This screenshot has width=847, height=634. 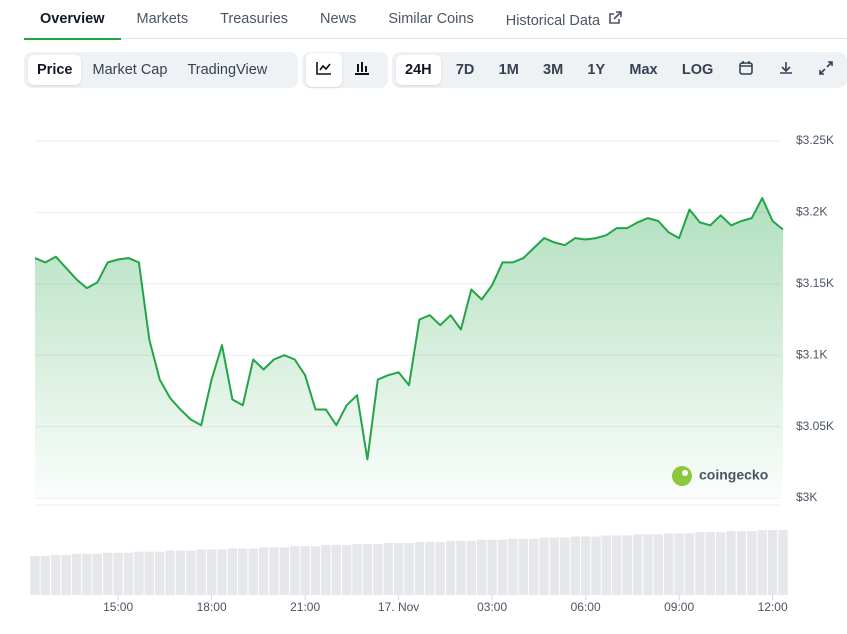 What do you see at coordinates (679, 607) in the screenshot?
I see `x-tick-label: 09:00` at bounding box center [679, 607].